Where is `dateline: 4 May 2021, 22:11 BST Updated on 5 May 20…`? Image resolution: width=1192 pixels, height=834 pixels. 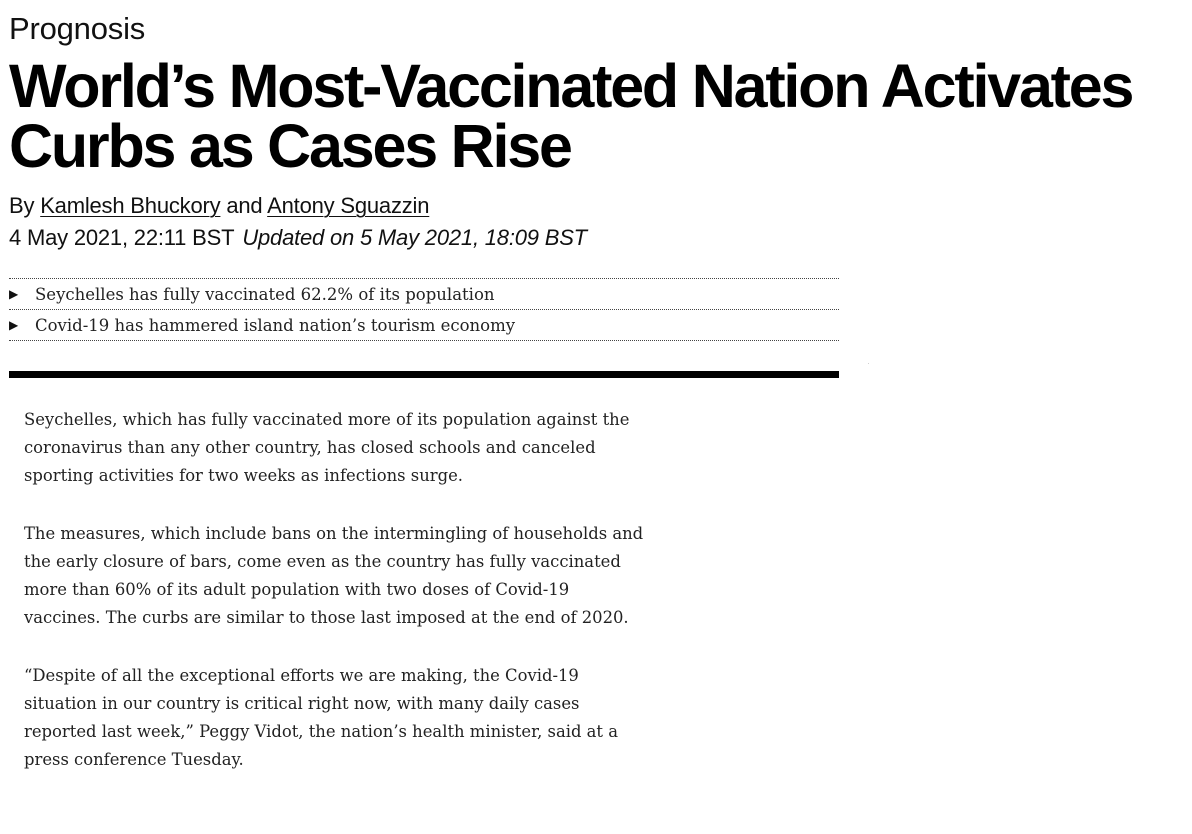 dateline: 4 May 2021, 22:11 BST Updated on 5 May 20… is located at coordinates (298, 238).